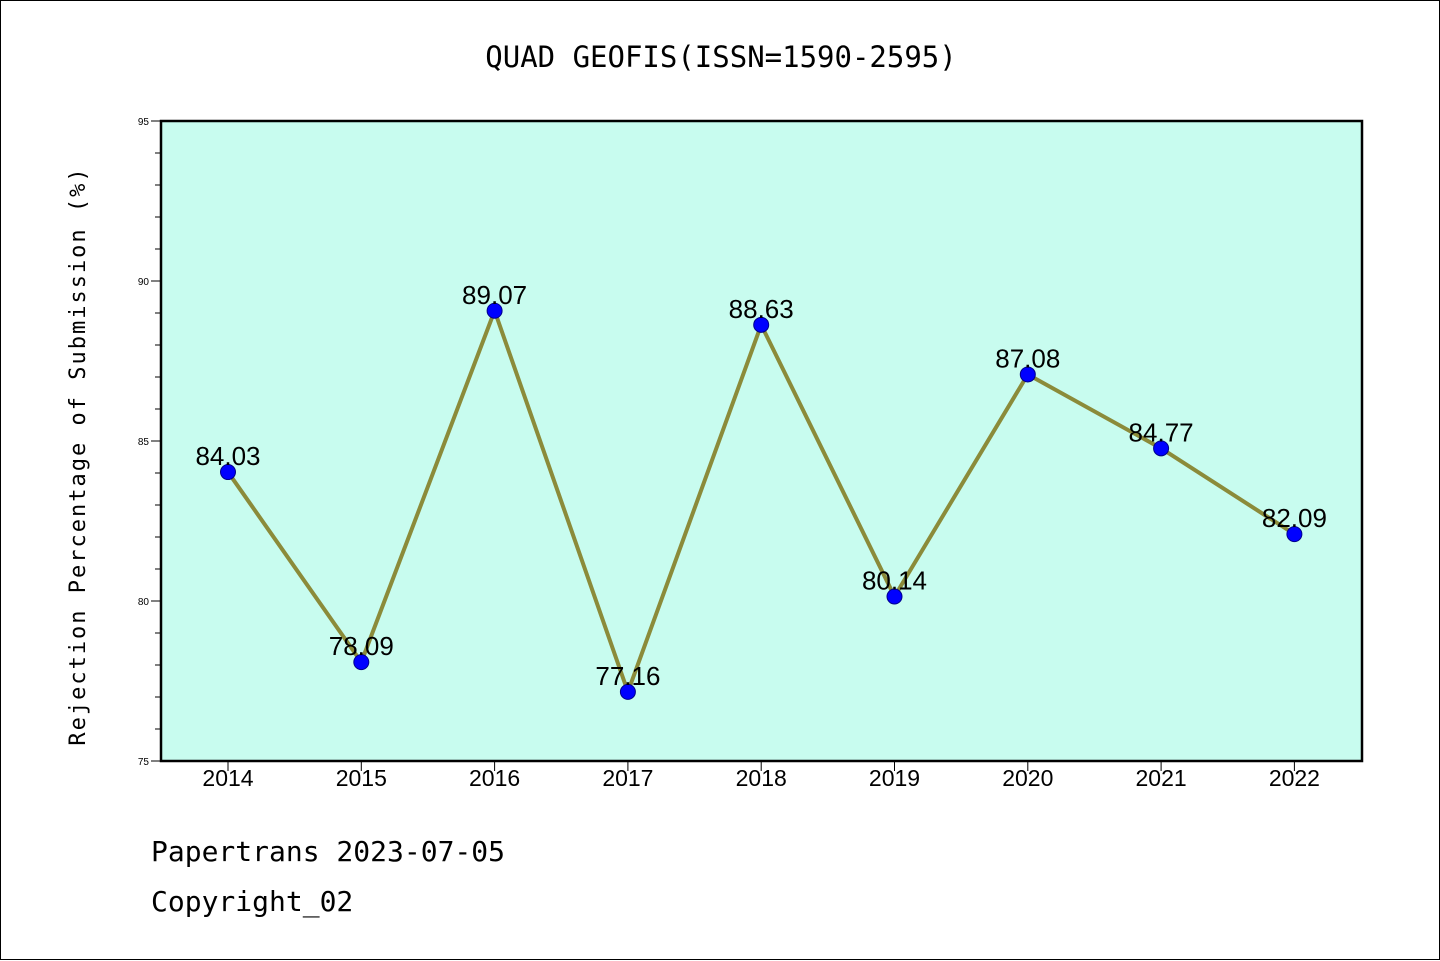  What do you see at coordinates (78, 455) in the screenshot?
I see `y-axis-label: Rejection Percentage of Submission (%)` at bounding box center [78, 455].